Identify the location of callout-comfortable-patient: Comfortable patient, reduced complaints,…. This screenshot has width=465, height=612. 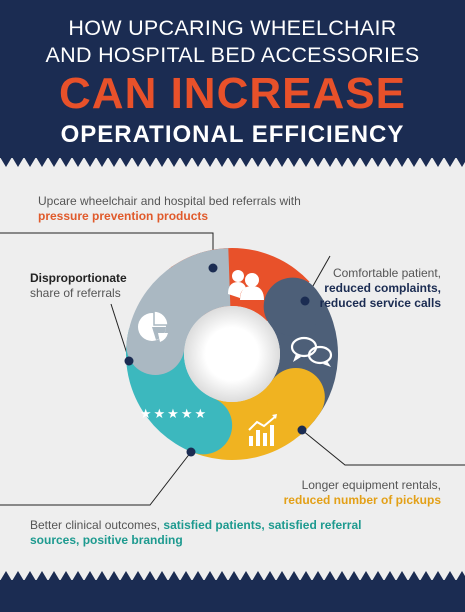
(376, 288).